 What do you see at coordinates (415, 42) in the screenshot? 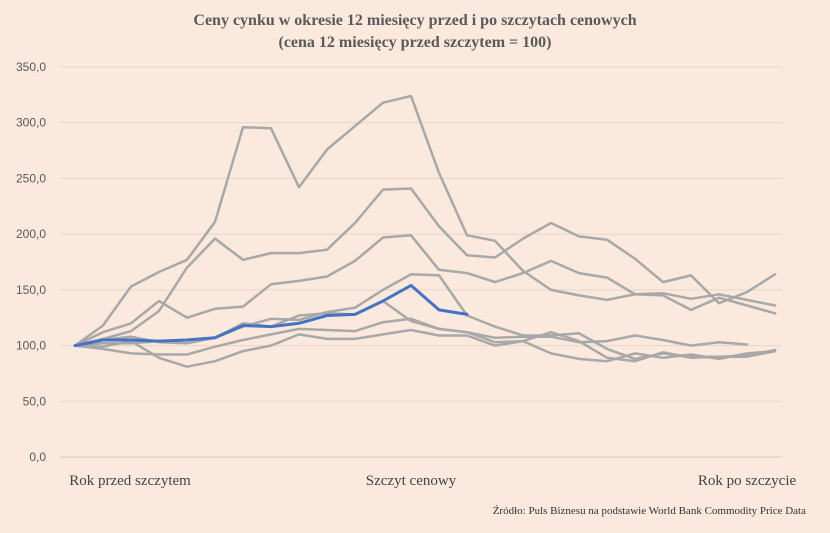
I see `chart-subtitle: (cena 12 miesięcy przed szczytem = 100)` at bounding box center [415, 42].